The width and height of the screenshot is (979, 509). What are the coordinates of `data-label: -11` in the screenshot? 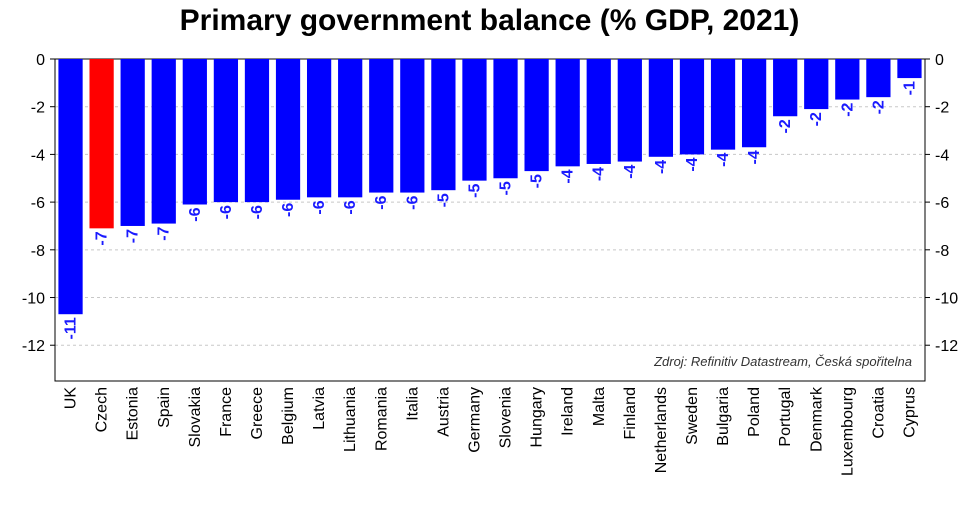 It's located at (71, 328).